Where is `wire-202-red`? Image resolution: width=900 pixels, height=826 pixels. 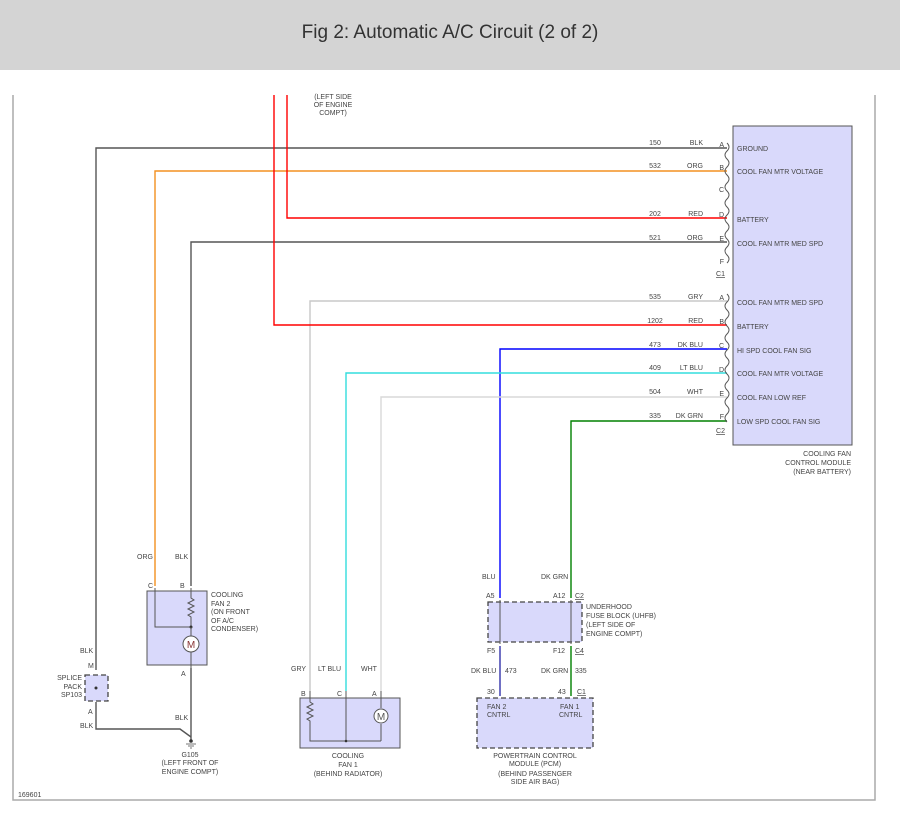 wire-202-red is located at coordinates (506, 157).